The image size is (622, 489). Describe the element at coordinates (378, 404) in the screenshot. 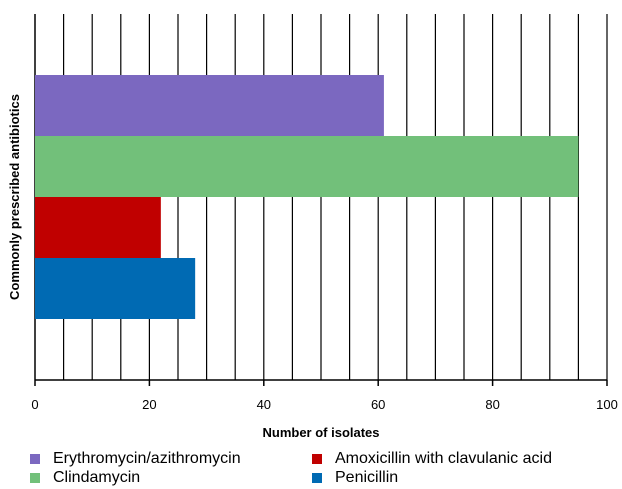

I see `x-tick-label: 60` at that location.